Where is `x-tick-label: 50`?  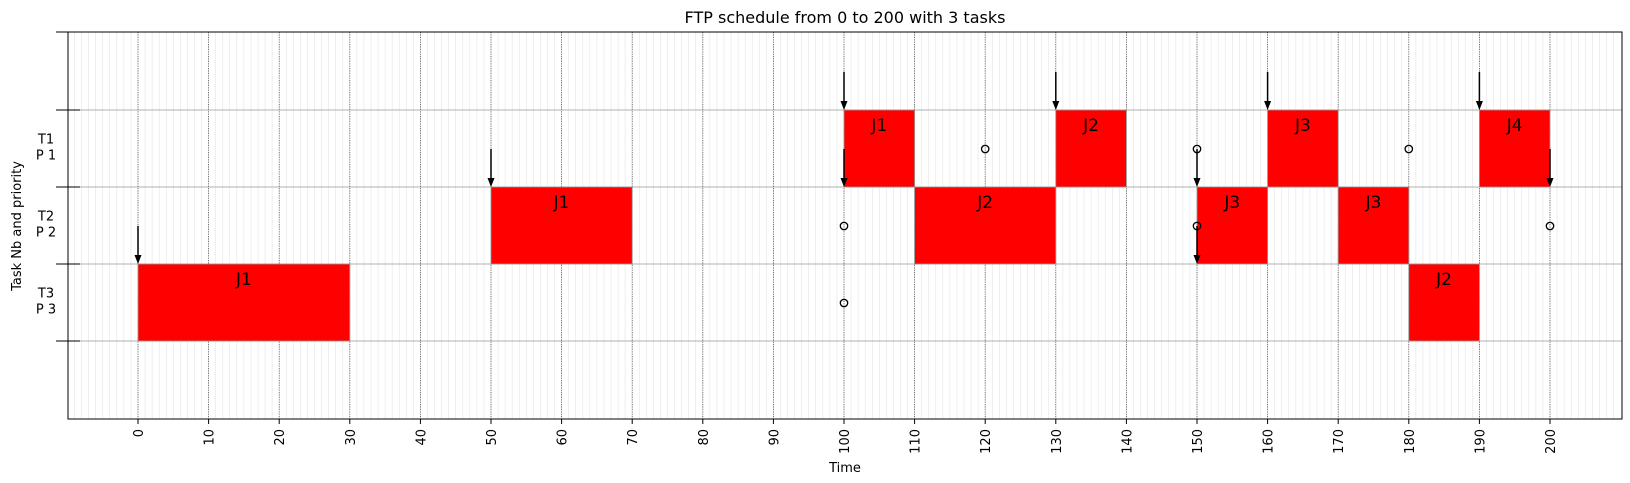
x-tick-label: 50 is located at coordinates (492, 437).